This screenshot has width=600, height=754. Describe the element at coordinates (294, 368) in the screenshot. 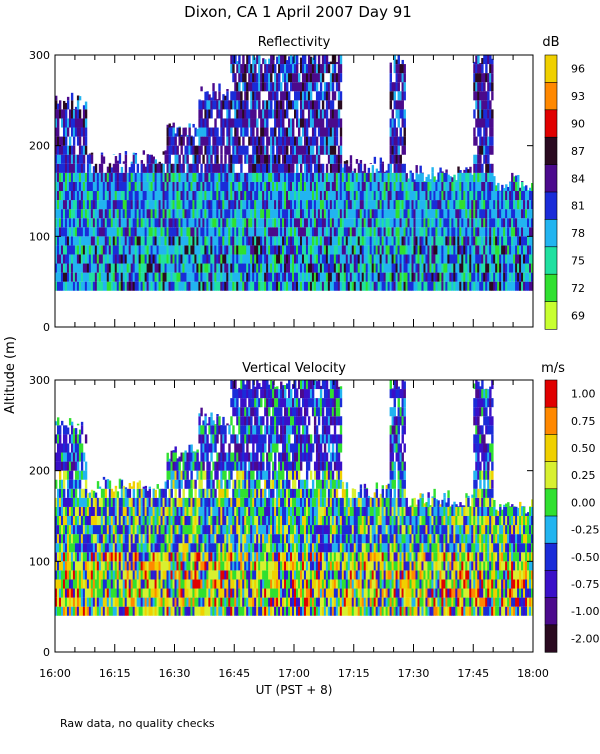

I see `panel-title-vertical-velocity: Vertical Velocity` at that location.